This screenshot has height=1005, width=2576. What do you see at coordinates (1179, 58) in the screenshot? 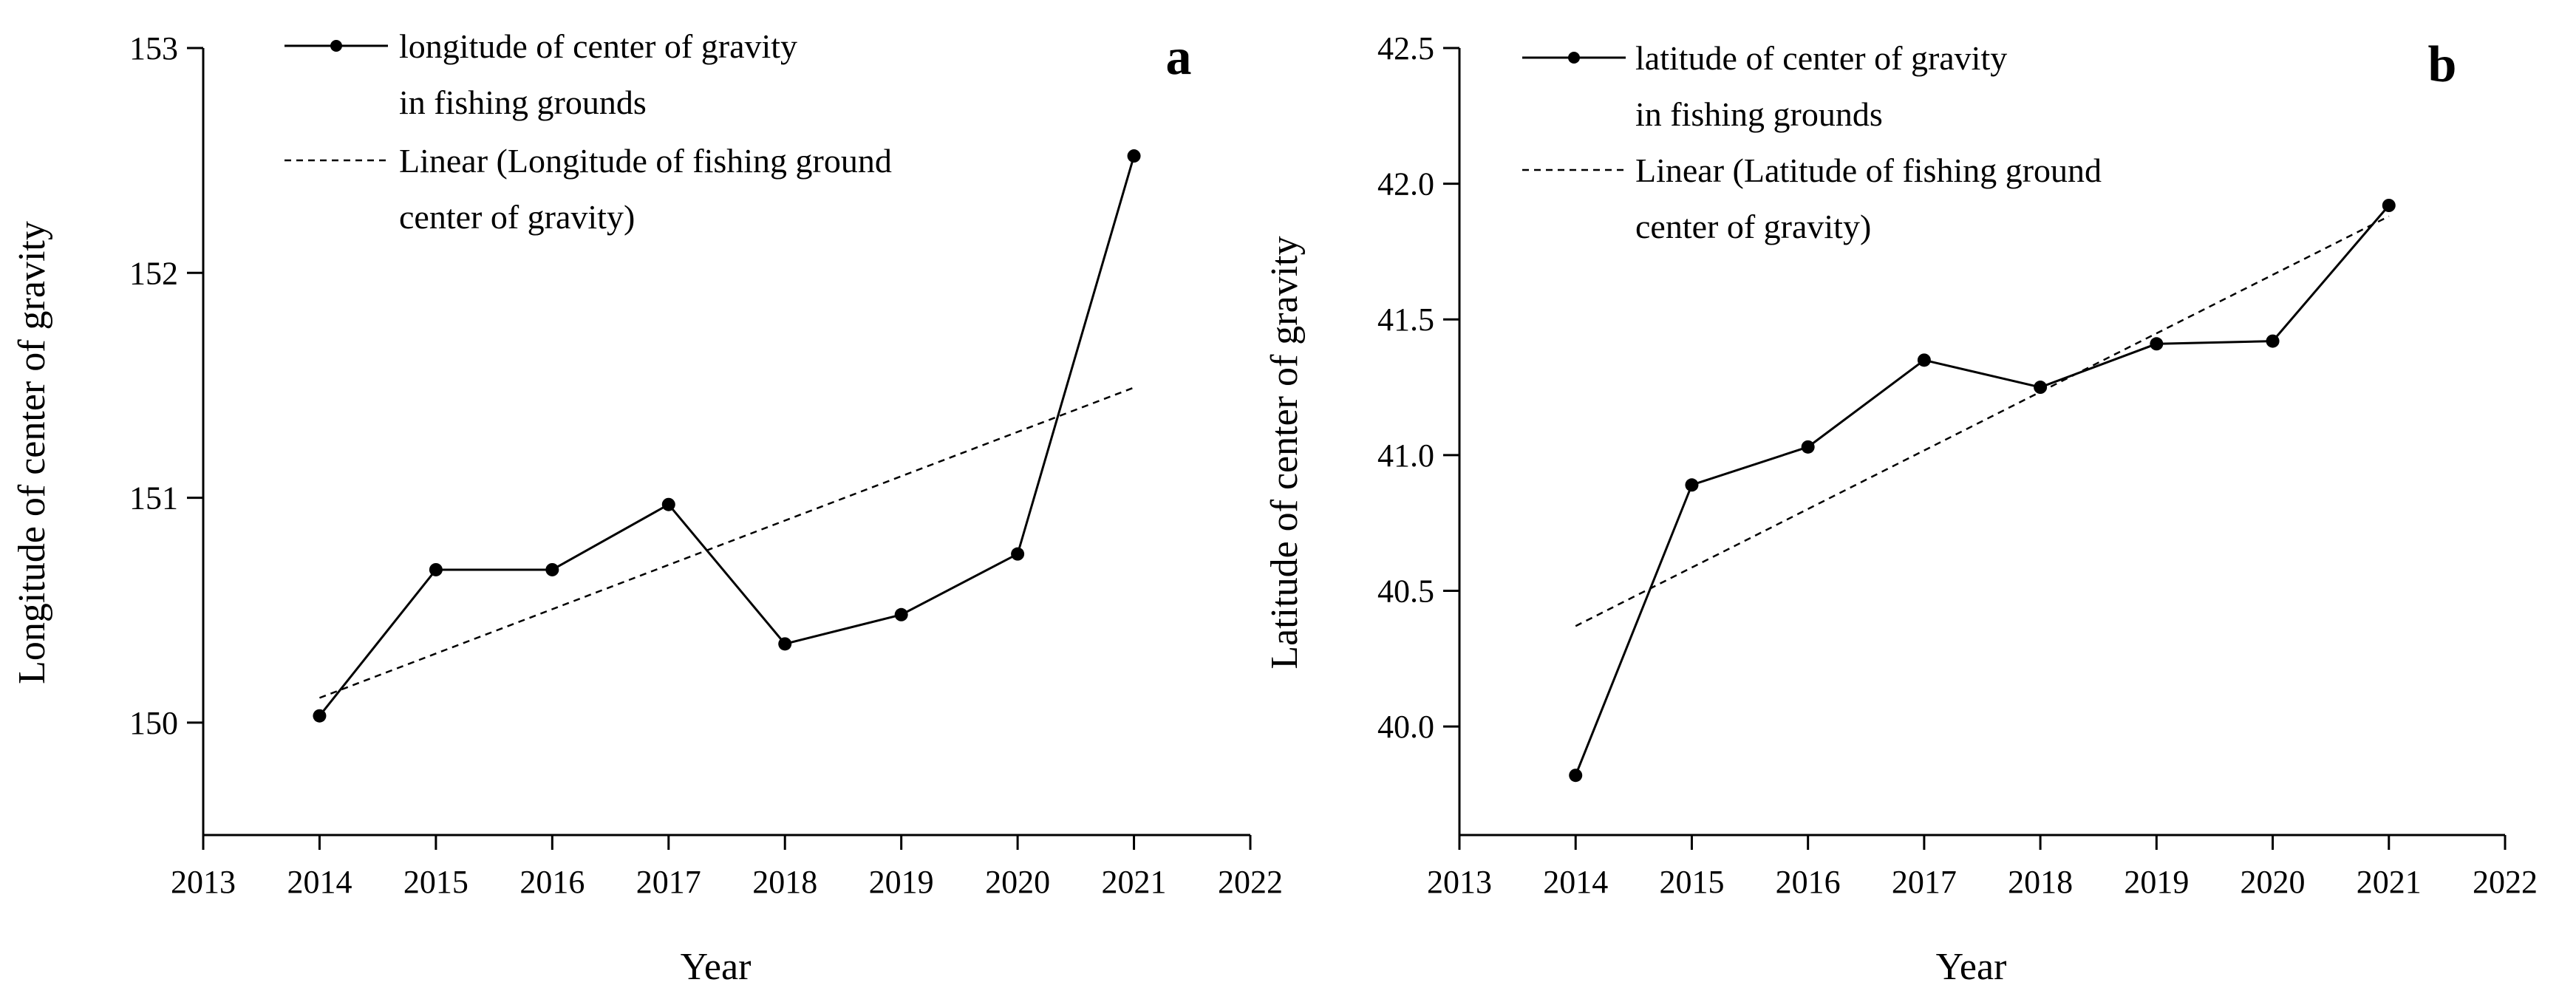
I see `panel-label: a` at bounding box center [1179, 58].